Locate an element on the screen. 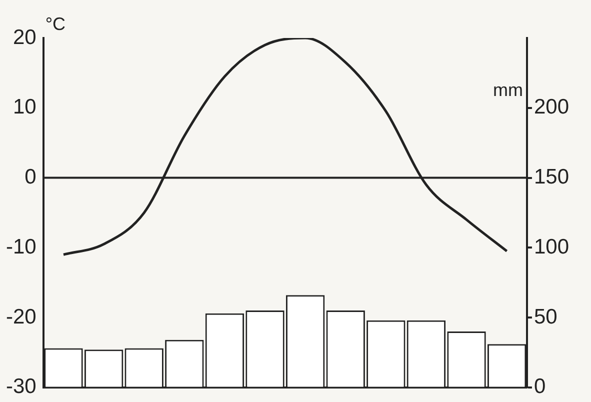 This screenshot has width=591, height=402. y2-axis-title: mm is located at coordinates (507, 90).